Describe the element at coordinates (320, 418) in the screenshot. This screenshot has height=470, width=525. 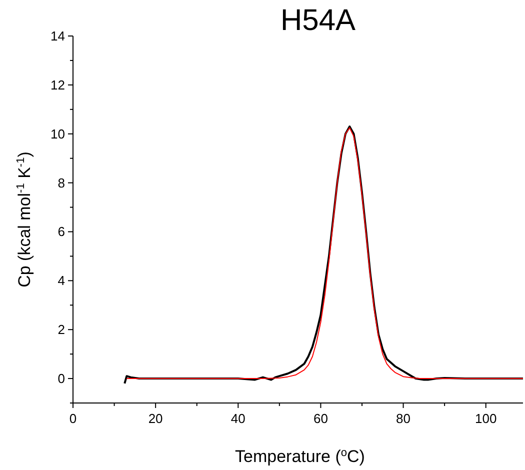
I see `x-tick-label: 60` at that location.